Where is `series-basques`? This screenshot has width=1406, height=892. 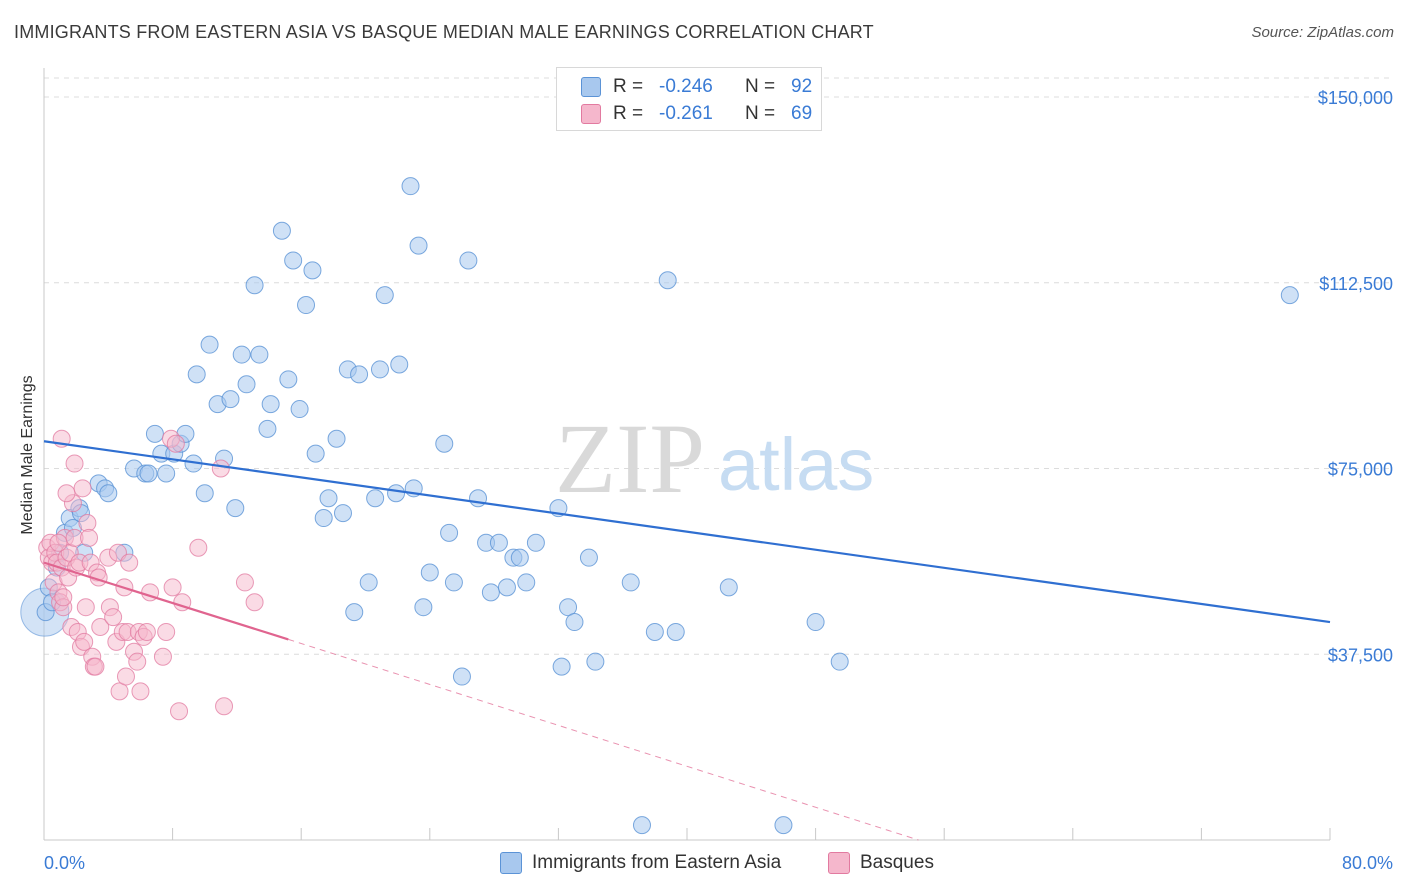
series-basques is located at coordinates (151, 575).